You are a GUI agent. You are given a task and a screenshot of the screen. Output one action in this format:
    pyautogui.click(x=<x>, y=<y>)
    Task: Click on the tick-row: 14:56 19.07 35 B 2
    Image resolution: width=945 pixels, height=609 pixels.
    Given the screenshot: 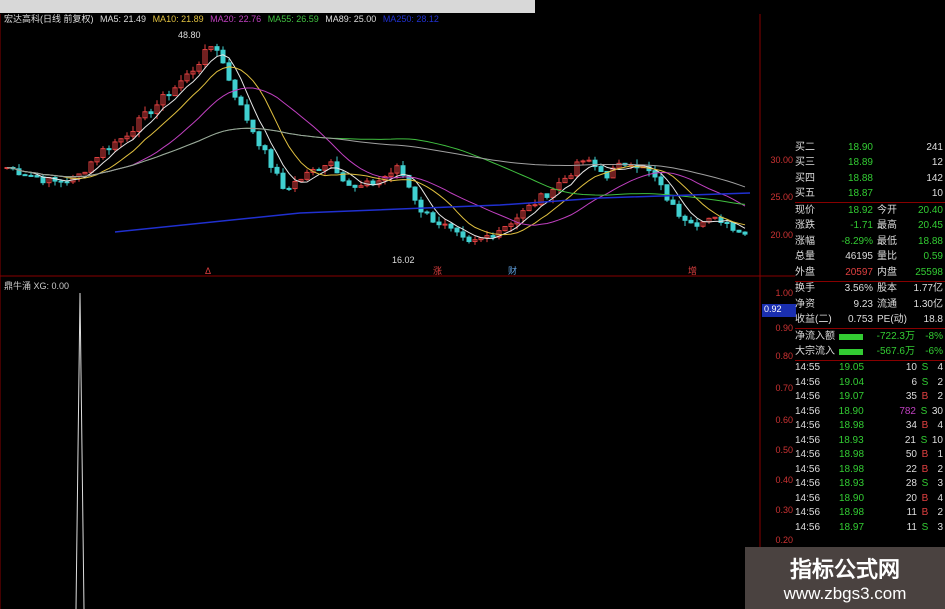 What is the action you would take?
    pyautogui.click(x=870, y=397)
    